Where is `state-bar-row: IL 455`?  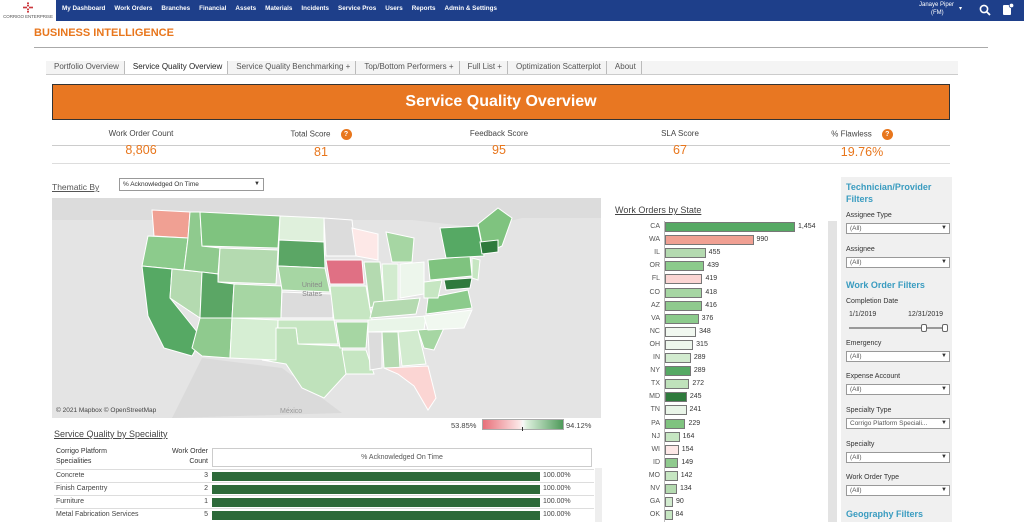 state-bar-row: IL 455 is located at coordinates (722, 253).